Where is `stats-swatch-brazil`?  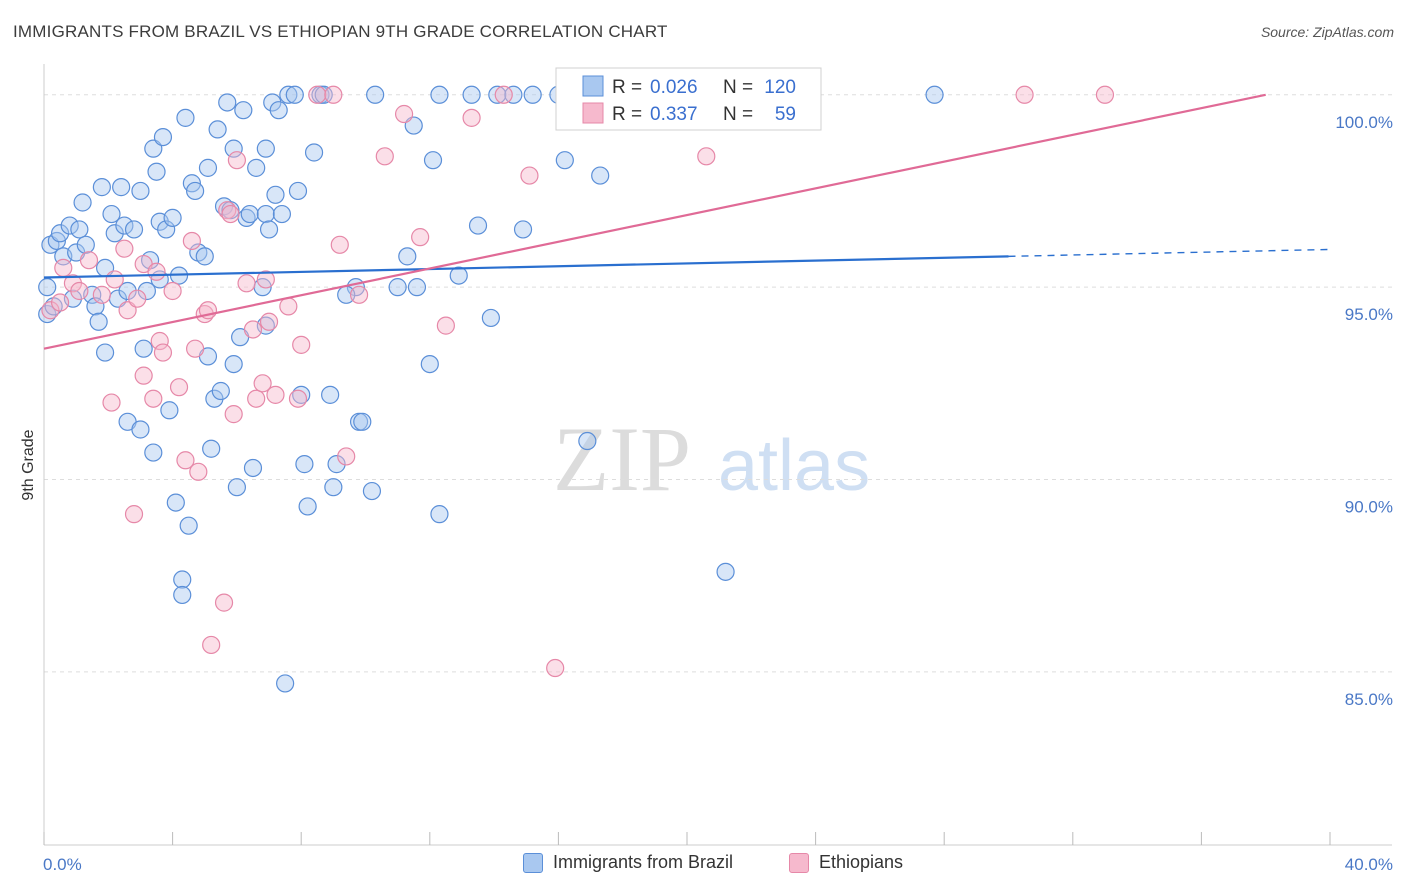 stats-swatch-brazil is located at coordinates (593, 86).